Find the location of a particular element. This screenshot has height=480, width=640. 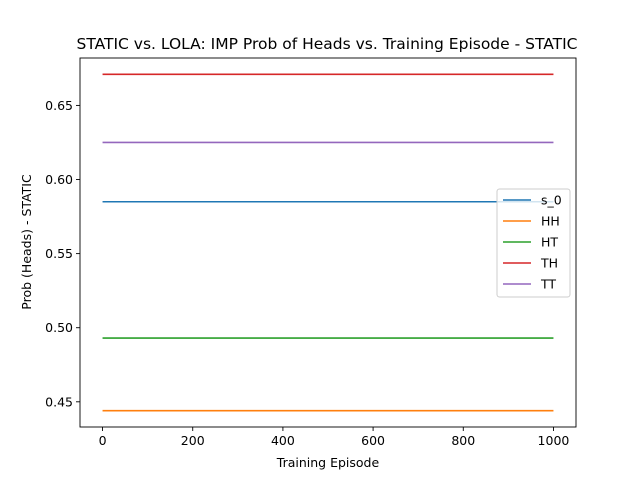

x-tick-label: 600 is located at coordinates (373, 440).